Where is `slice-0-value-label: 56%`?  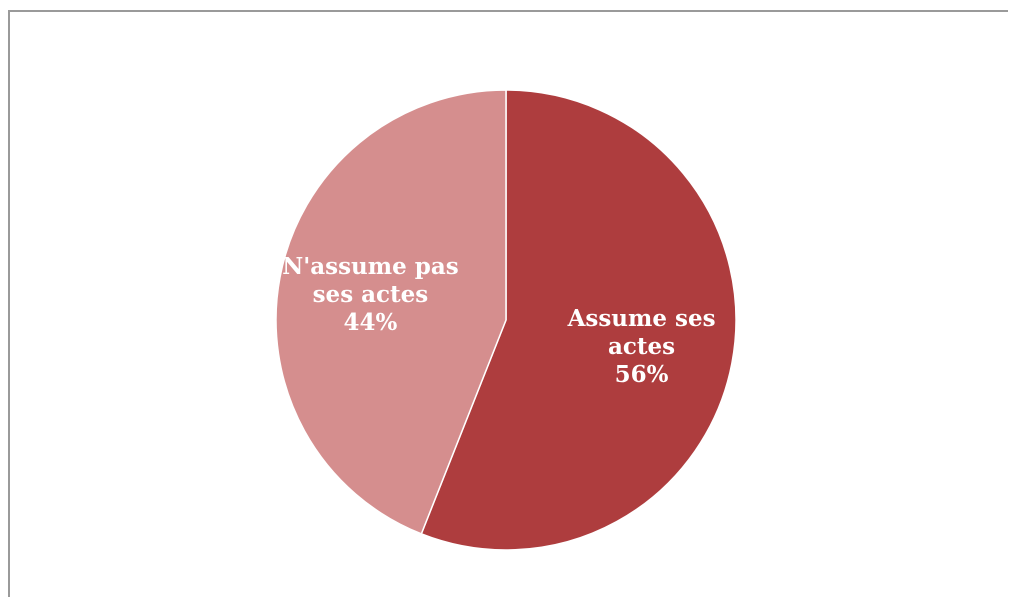 slice-0-value-label: 56% is located at coordinates (642, 374).